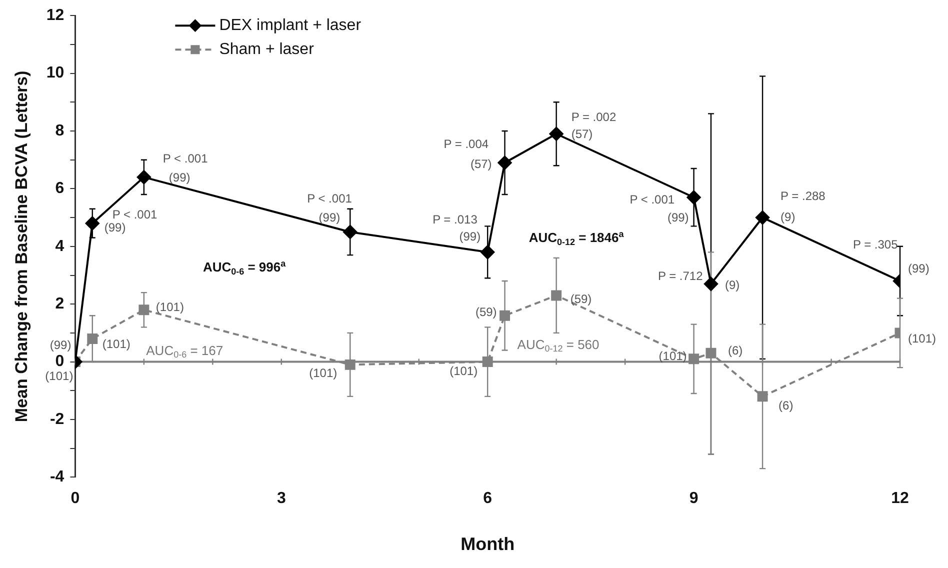 This screenshot has height=568, width=948. I want to click on x-tick-label: 3, so click(281, 499).